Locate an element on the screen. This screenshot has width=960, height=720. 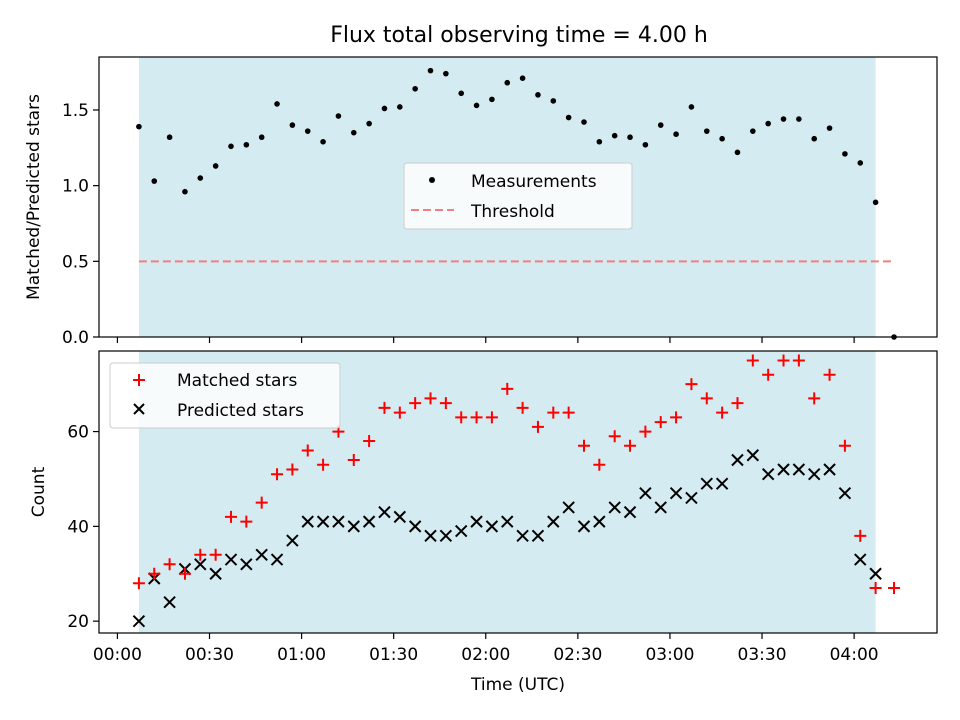
x-tick-label: 02:00 is located at coordinates (485, 655).